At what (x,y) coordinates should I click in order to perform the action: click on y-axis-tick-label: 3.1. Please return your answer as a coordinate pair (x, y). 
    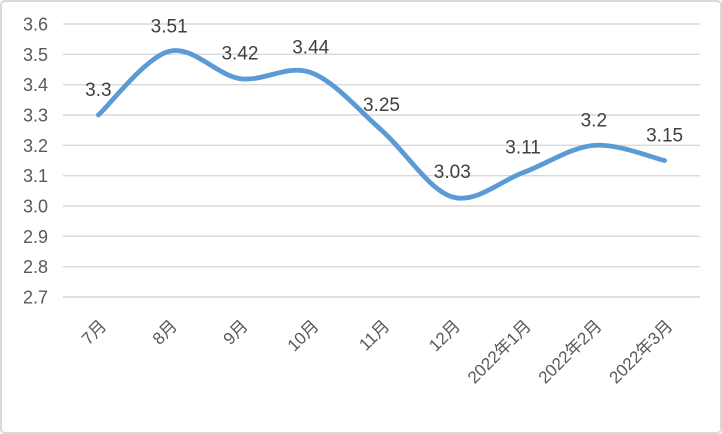
    Looking at the image, I should click on (35, 176).